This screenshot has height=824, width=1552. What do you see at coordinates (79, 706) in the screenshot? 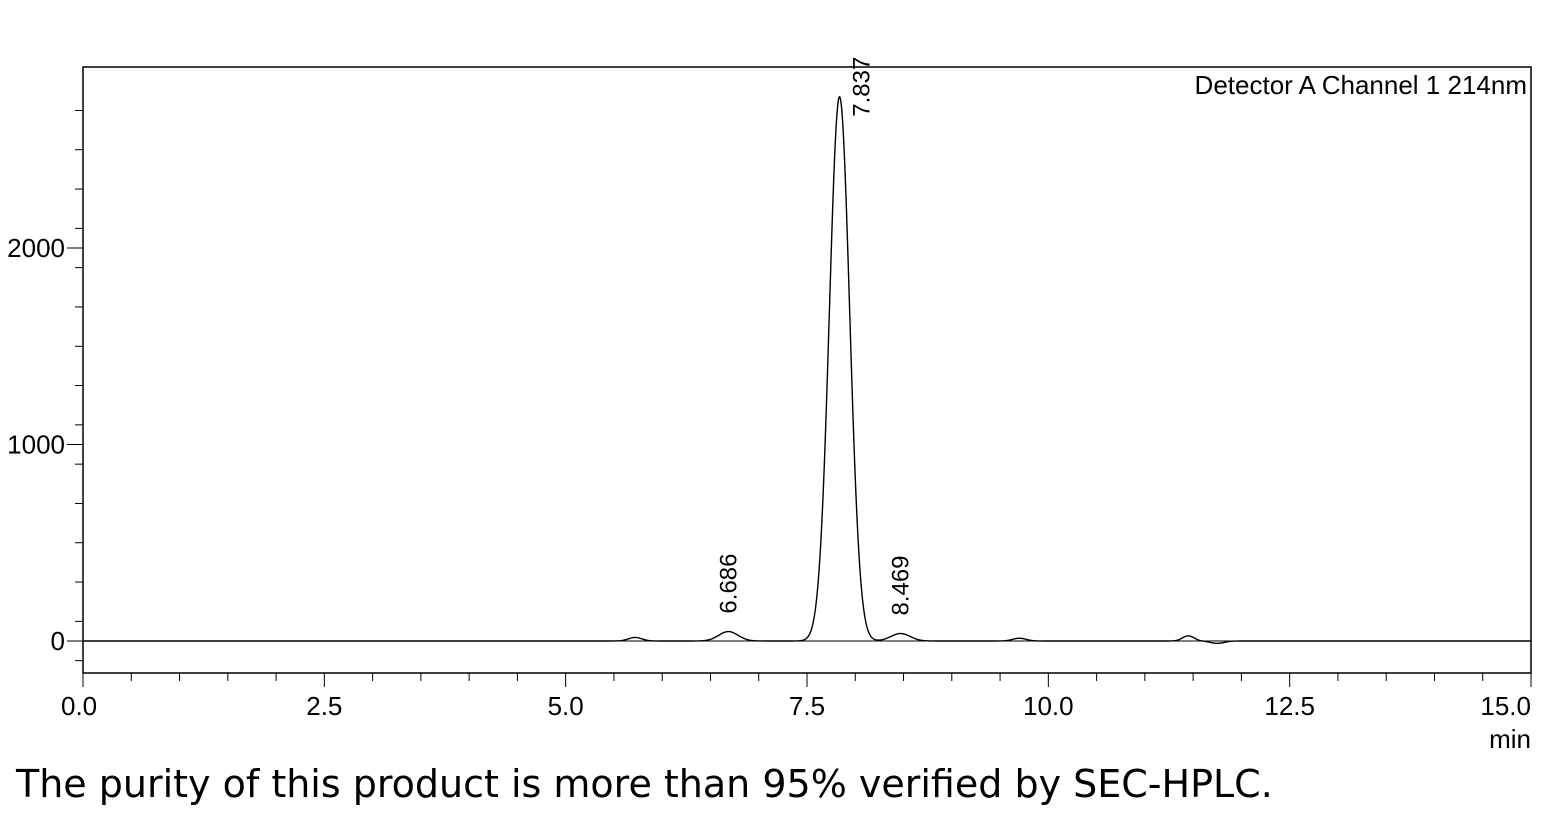
I see `x-tick-label: 0.0` at bounding box center [79, 706].